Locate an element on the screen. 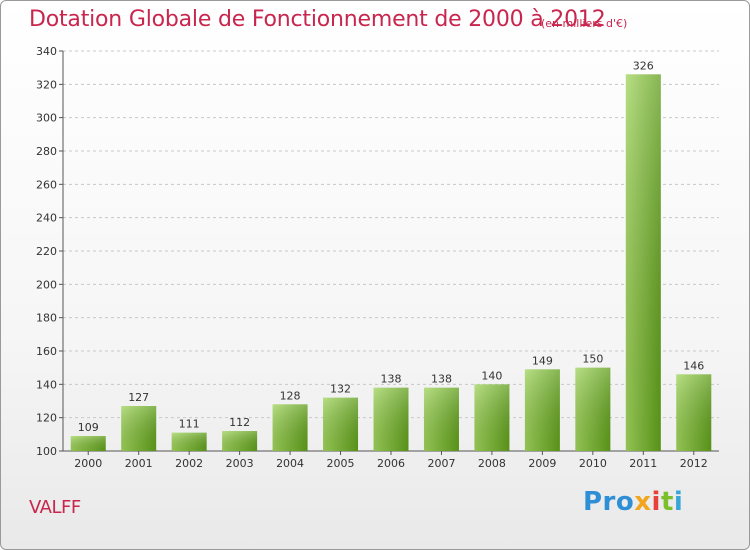 The image size is (750, 550). y-tick-label: 140 is located at coordinates (46, 384).